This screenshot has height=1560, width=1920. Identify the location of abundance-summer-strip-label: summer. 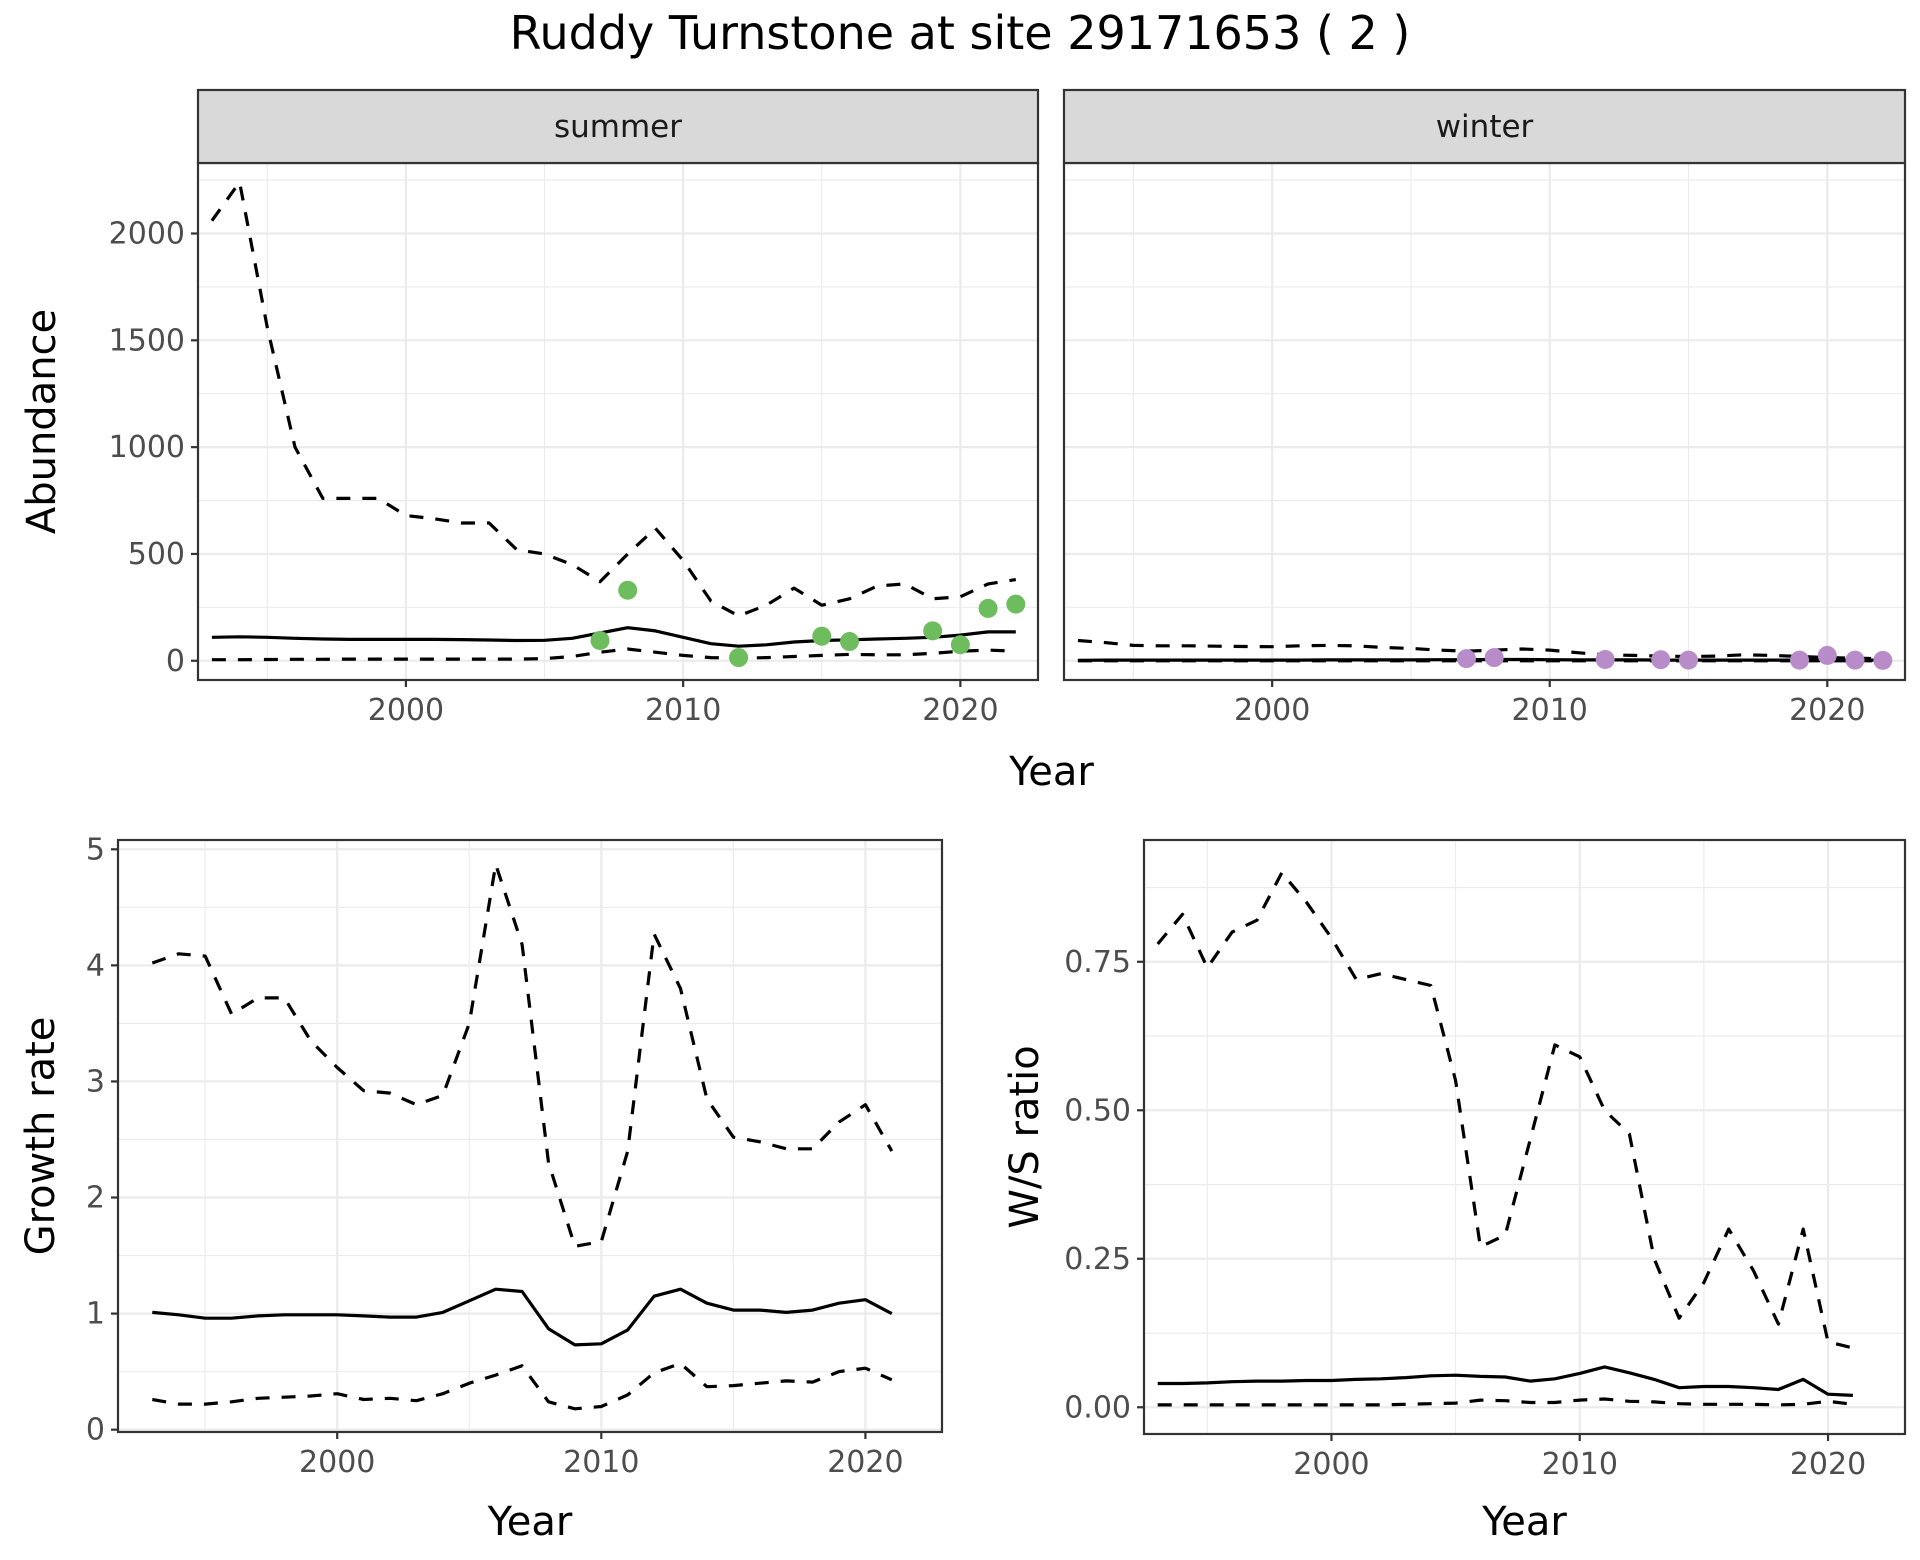
(618, 127).